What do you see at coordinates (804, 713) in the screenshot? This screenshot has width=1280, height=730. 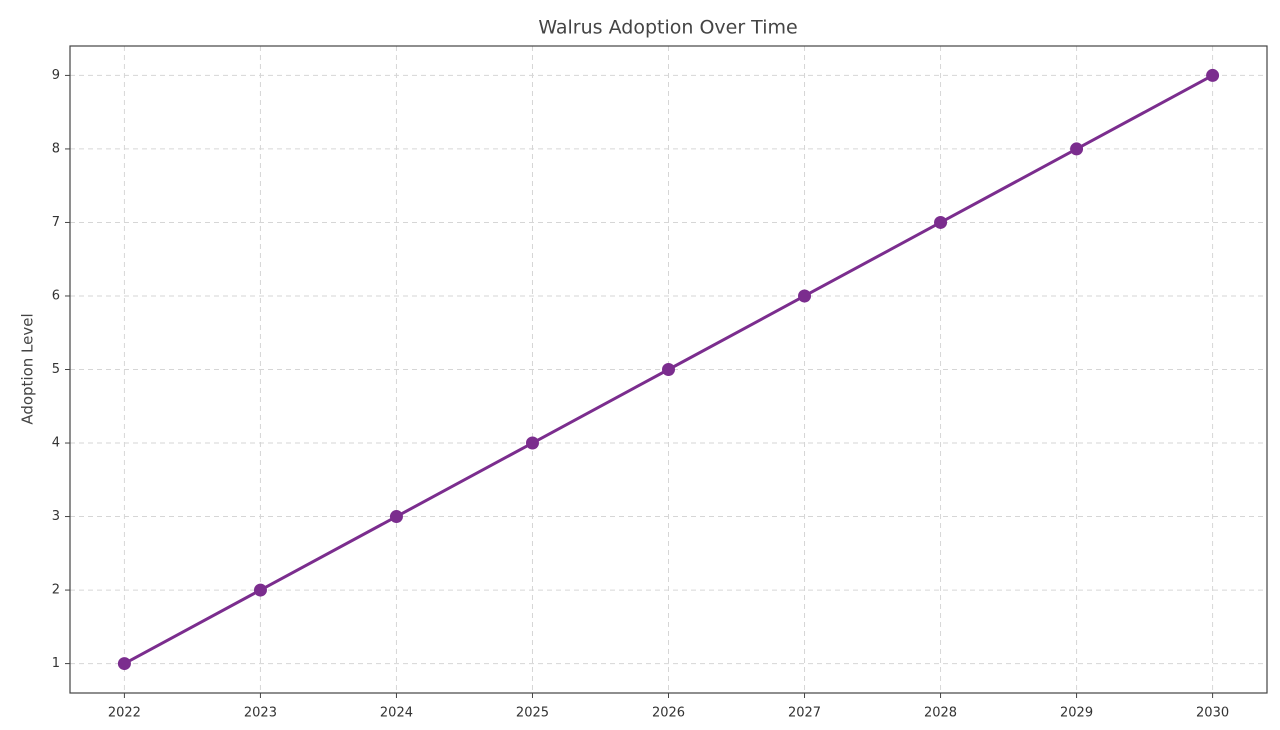 I see `x-tick-label: 2027` at bounding box center [804, 713].